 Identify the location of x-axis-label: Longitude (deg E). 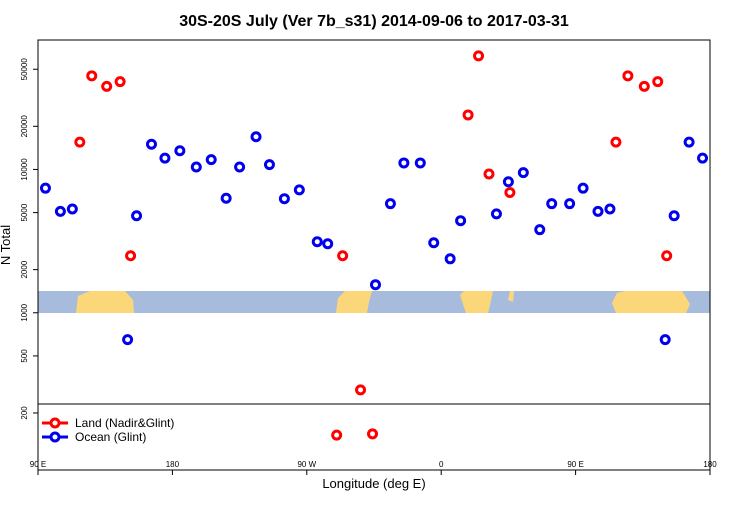
(373, 483).